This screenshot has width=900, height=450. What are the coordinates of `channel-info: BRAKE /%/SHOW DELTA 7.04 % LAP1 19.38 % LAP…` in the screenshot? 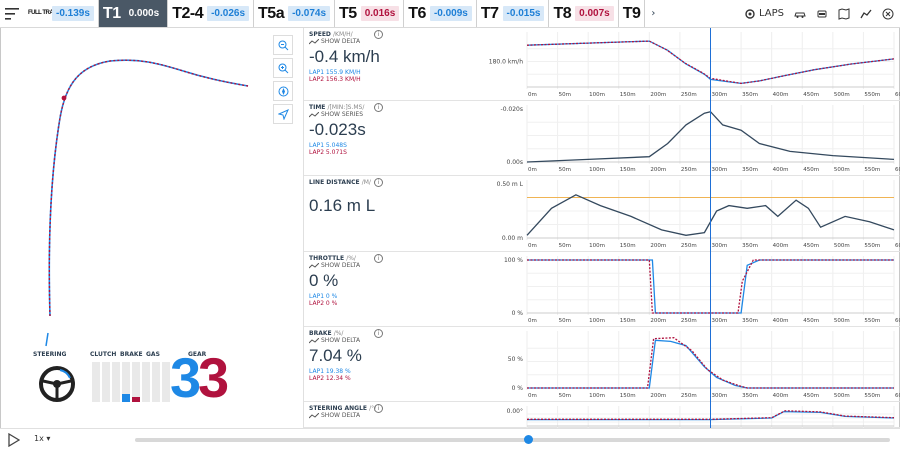 It's located at (349, 356).